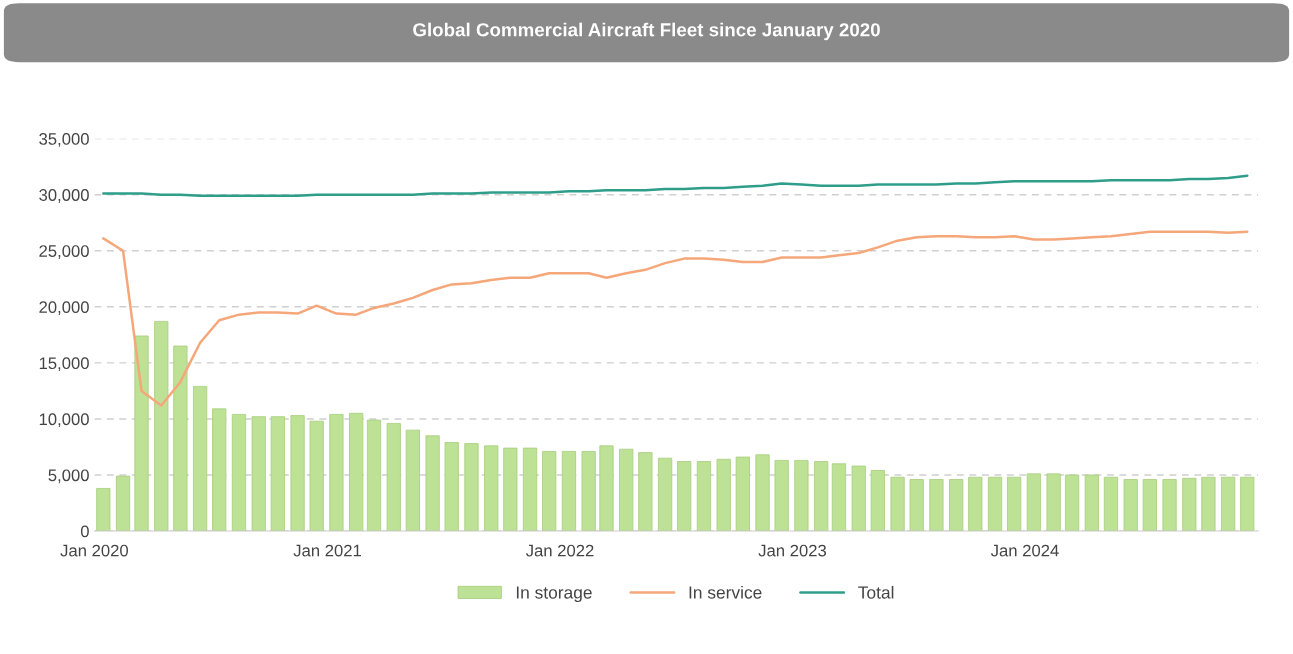 This screenshot has width=1293, height=654. What do you see at coordinates (876, 592) in the screenshot?
I see `legend-label: Total` at bounding box center [876, 592].